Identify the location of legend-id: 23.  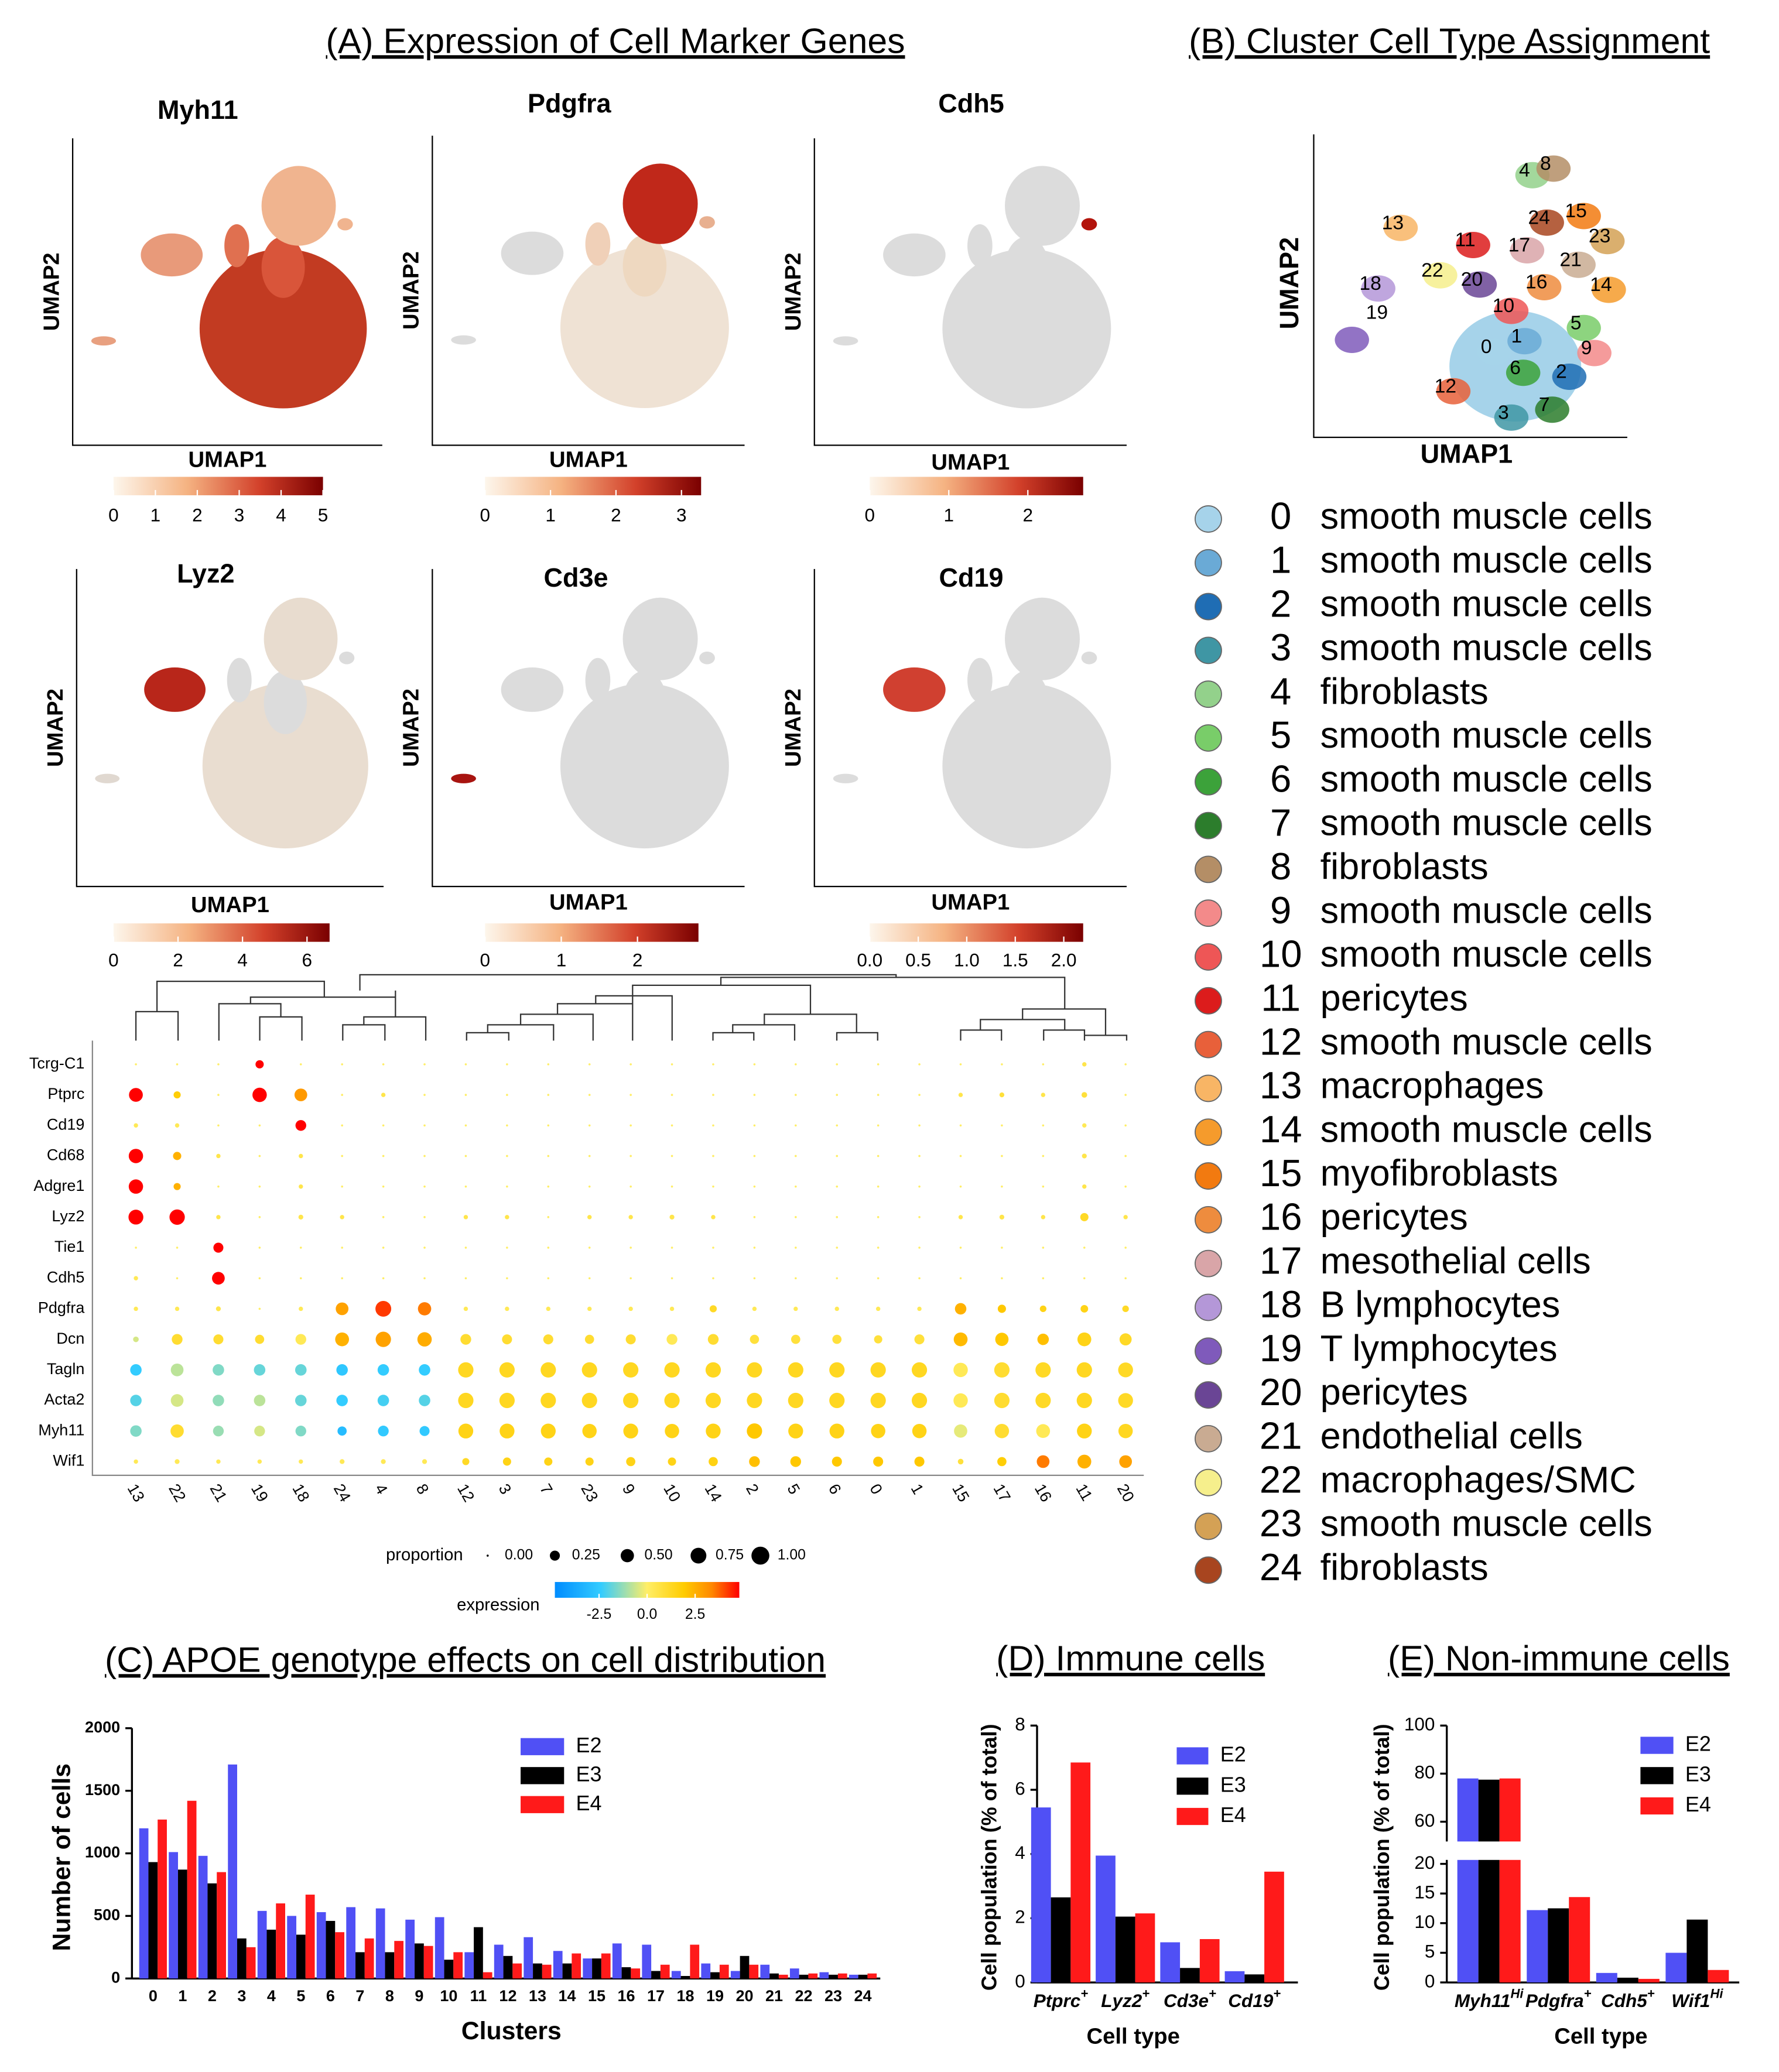
(1281, 1523).